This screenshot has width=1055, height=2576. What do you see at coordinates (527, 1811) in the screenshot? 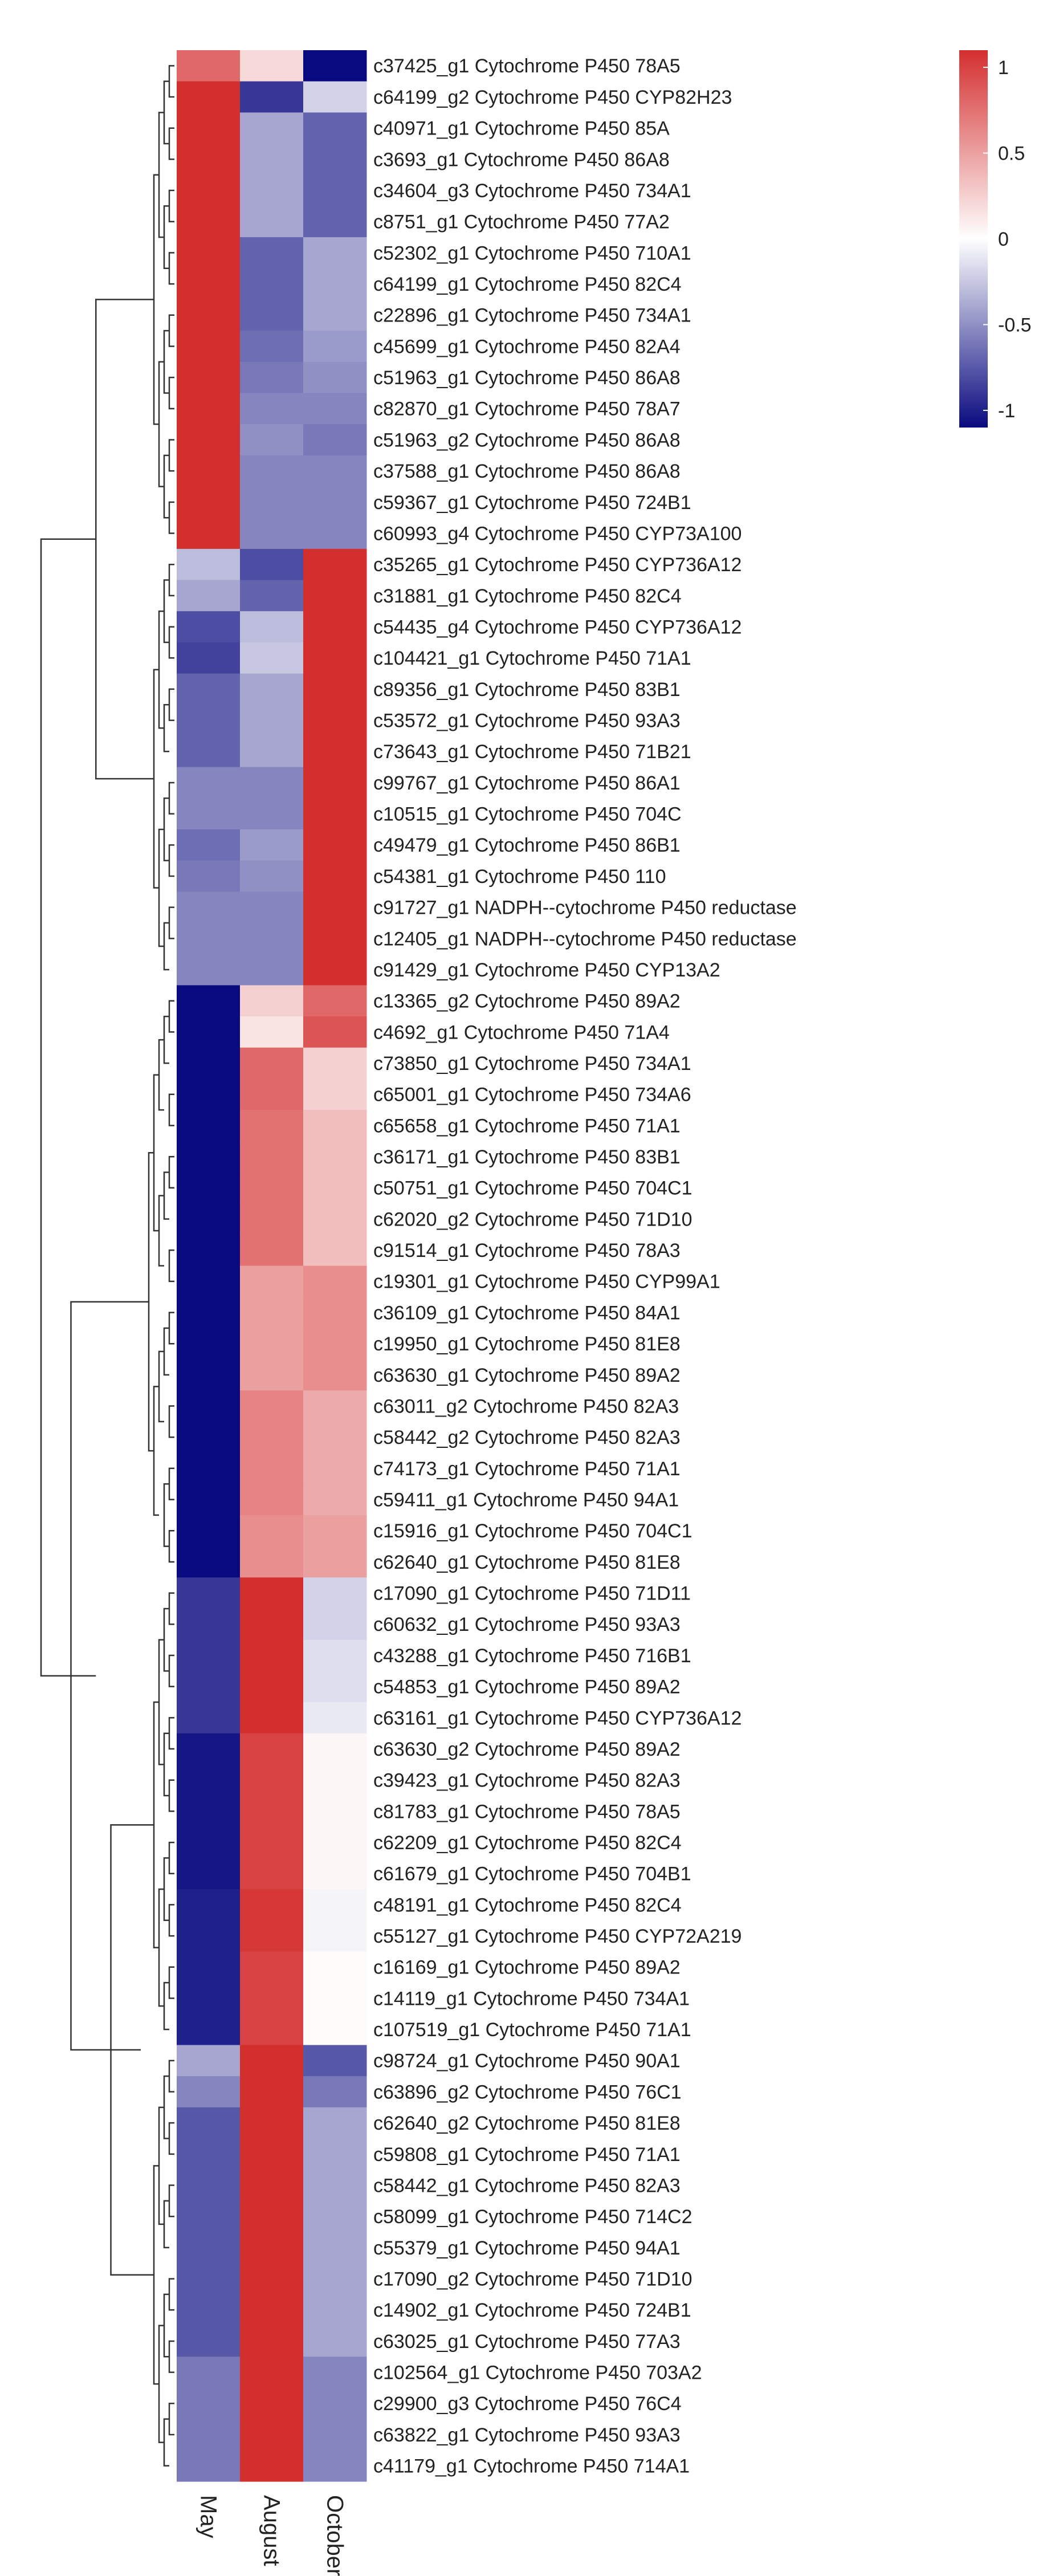
I see `row-label: c81783_g1 Cytochrome P450 78A5` at bounding box center [527, 1811].